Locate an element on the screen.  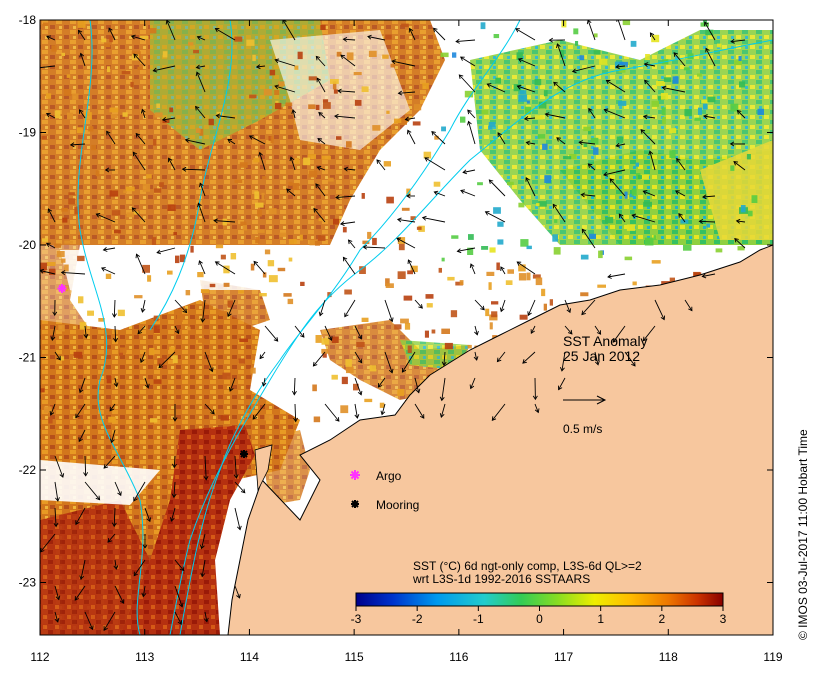
x-tick-label: 117 is located at coordinates (563, 657).